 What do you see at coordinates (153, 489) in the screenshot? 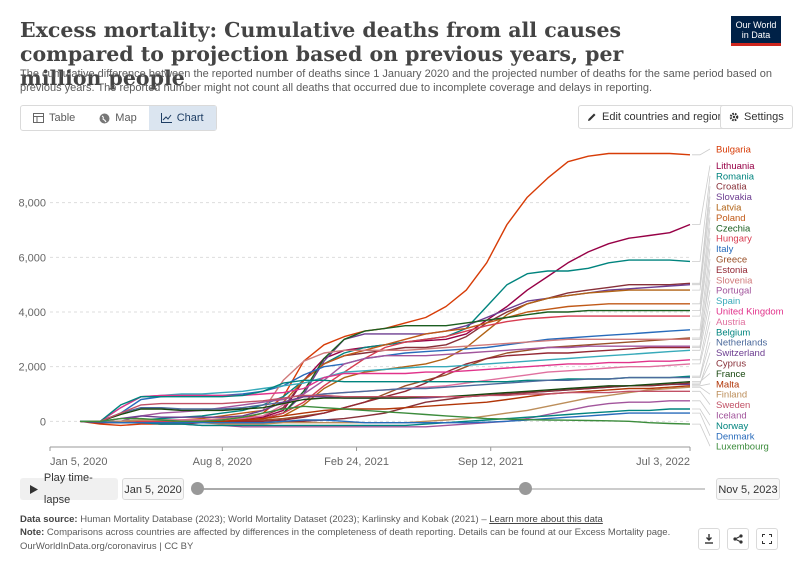
I see `timeline-start-date: Jan 5, 2020` at bounding box center [153, 489].